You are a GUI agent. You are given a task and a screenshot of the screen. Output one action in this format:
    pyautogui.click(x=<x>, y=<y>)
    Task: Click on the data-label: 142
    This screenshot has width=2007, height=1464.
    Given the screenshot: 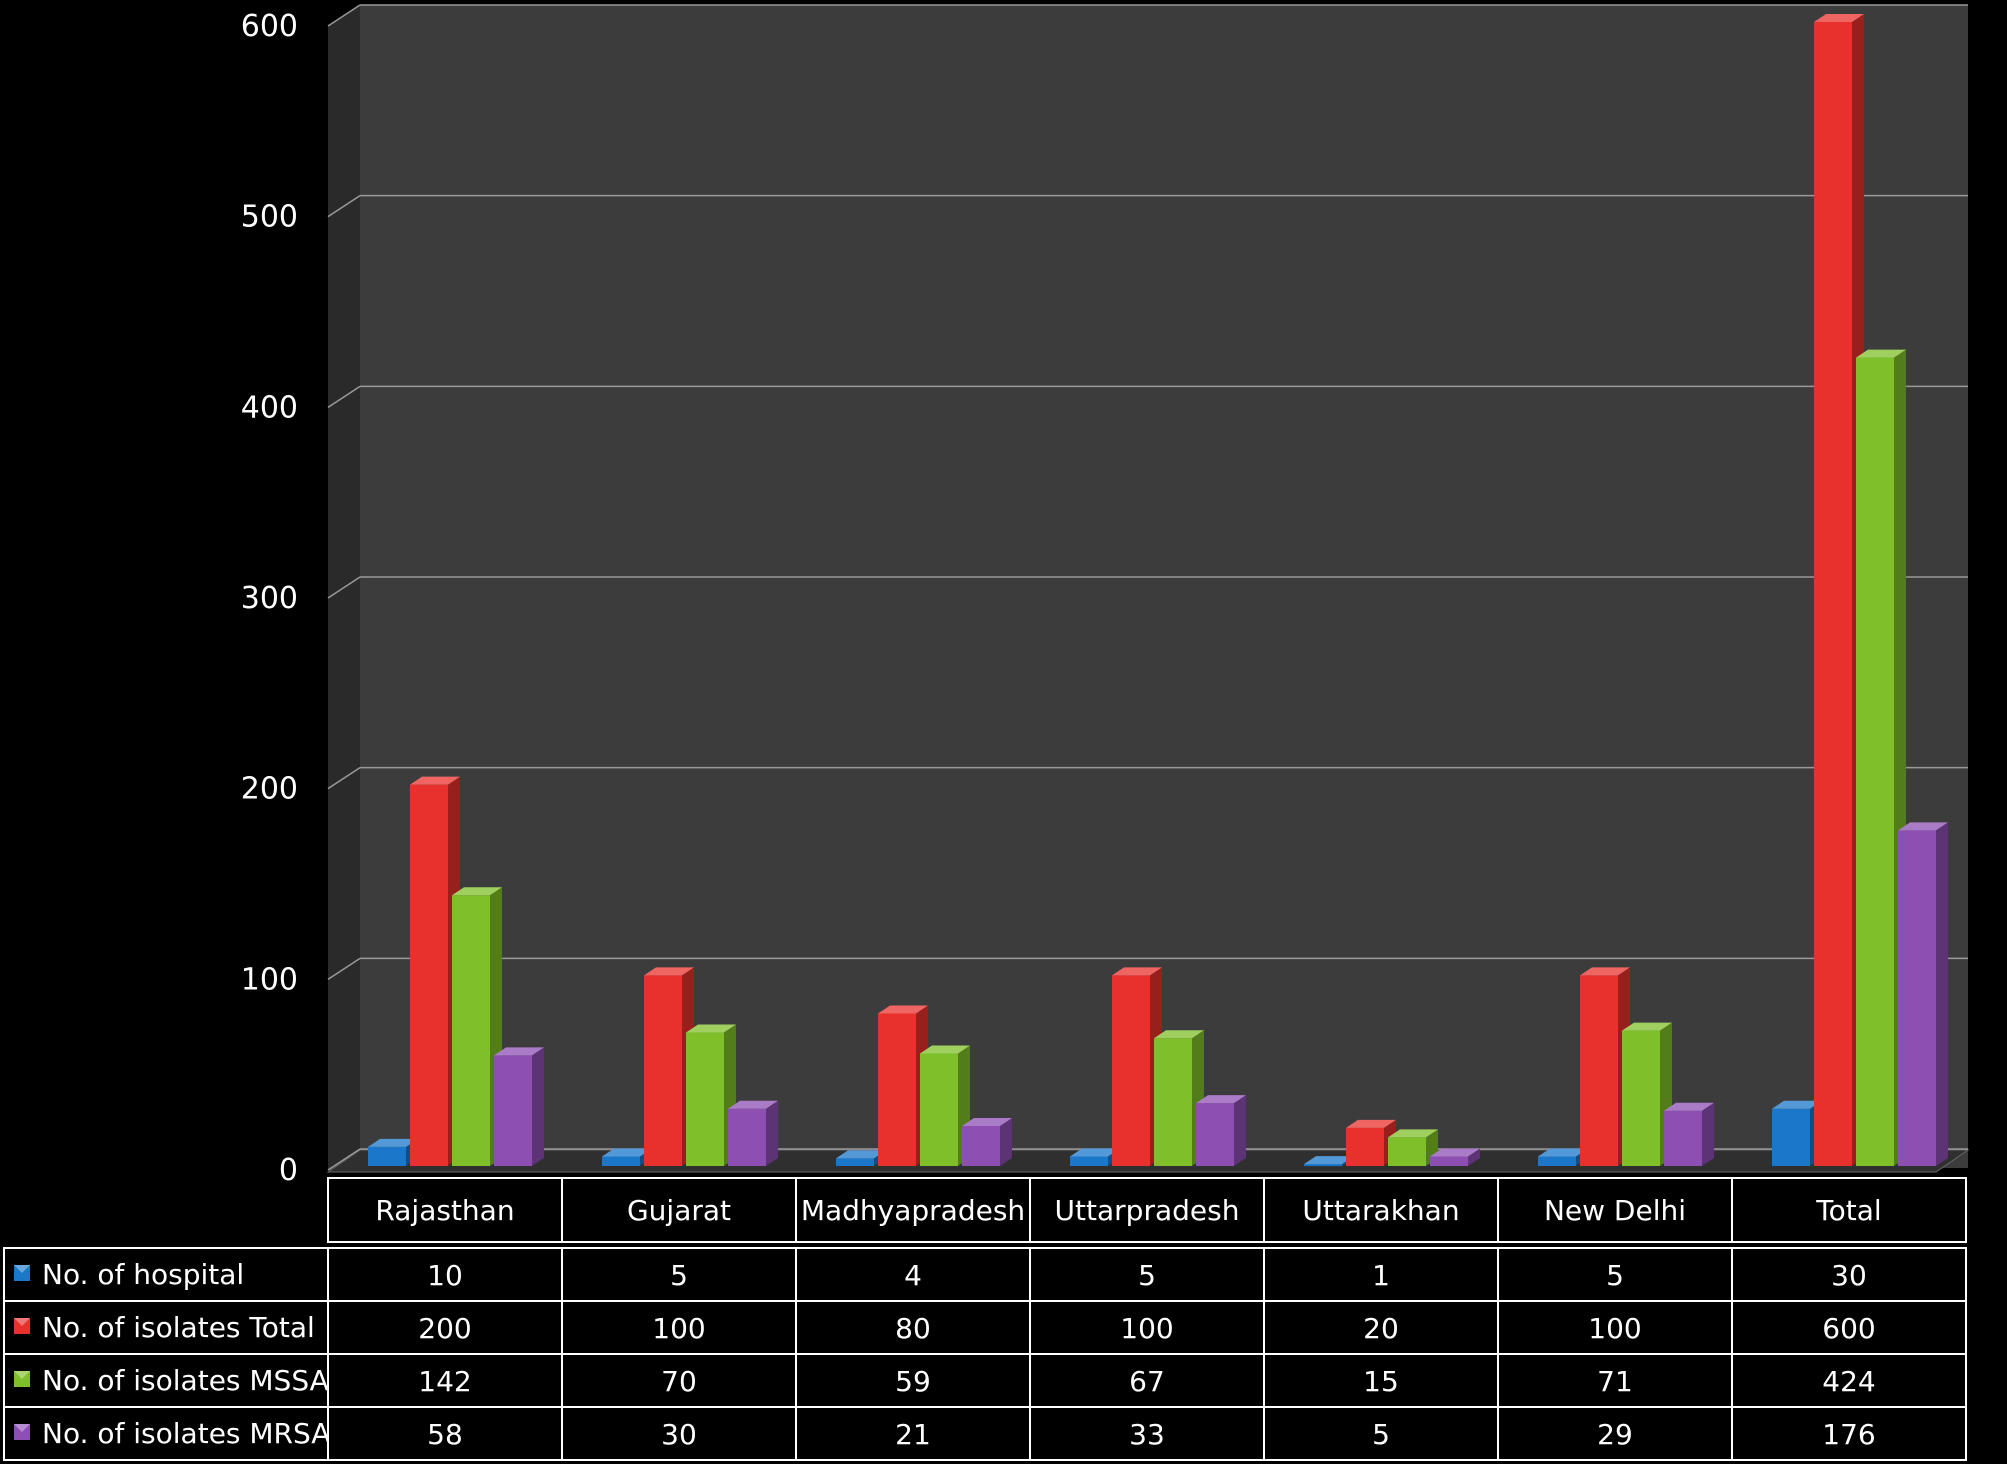 What is the action you would take?
    pyautogui.click(x=444, y=1381)
    